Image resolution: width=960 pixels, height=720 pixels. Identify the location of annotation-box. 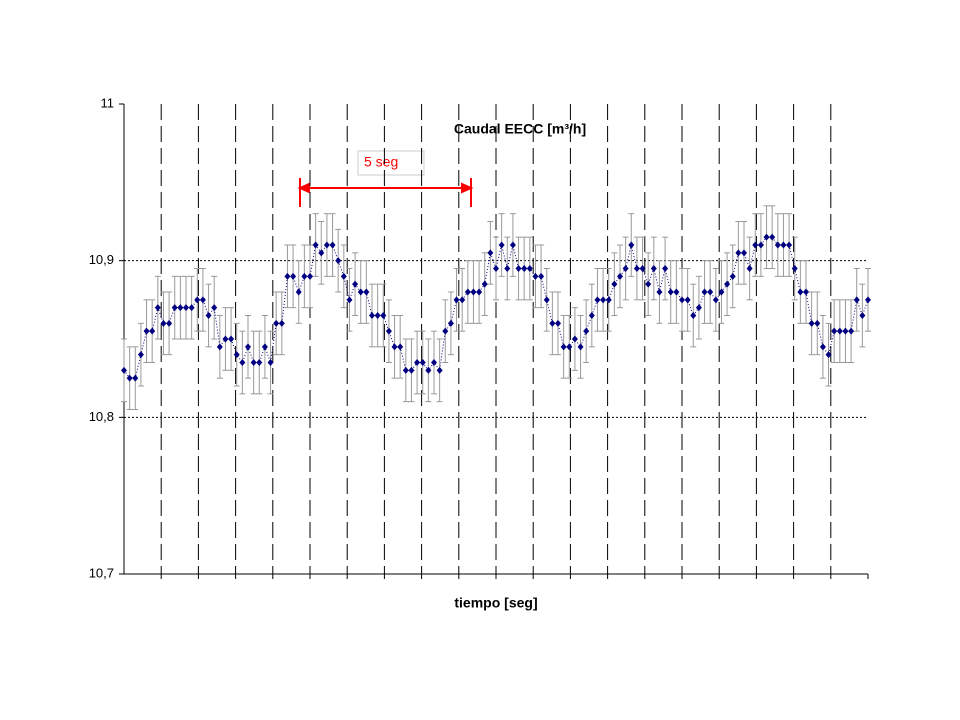
(391, 163).